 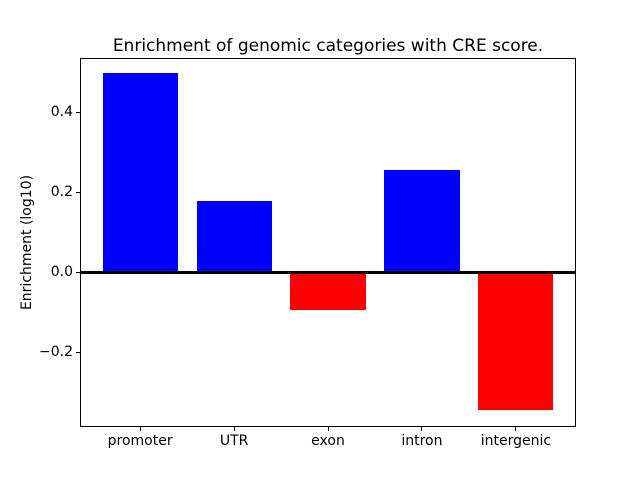 What do you see at coordinates (516, 441) in the screenshot?
I see `x-tick-label-intergenic: intergenic` at bounding box center [516, 441].